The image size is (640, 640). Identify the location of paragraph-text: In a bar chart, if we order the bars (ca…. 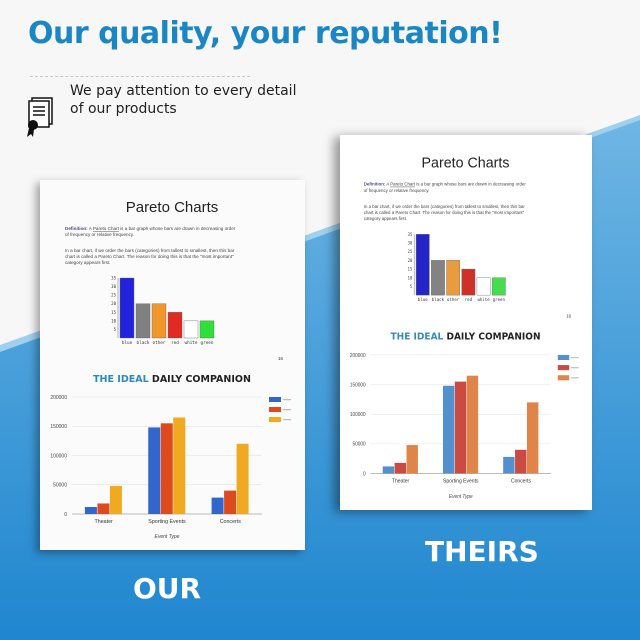
(444, 206).